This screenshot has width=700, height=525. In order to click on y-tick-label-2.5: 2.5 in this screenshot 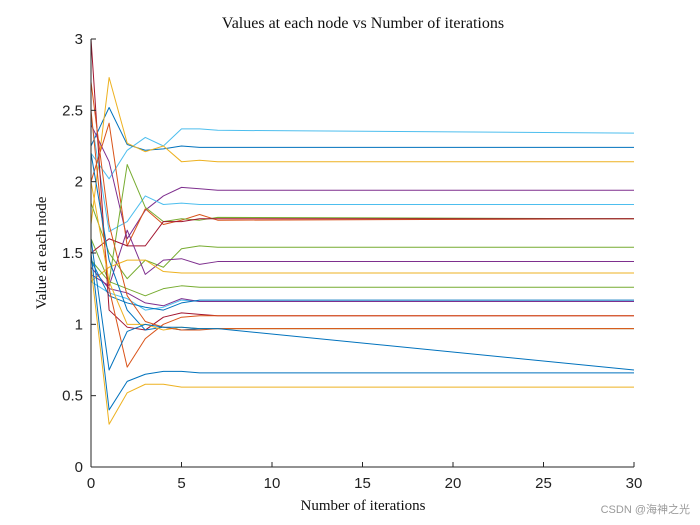, I will do `click(72, 110)`.